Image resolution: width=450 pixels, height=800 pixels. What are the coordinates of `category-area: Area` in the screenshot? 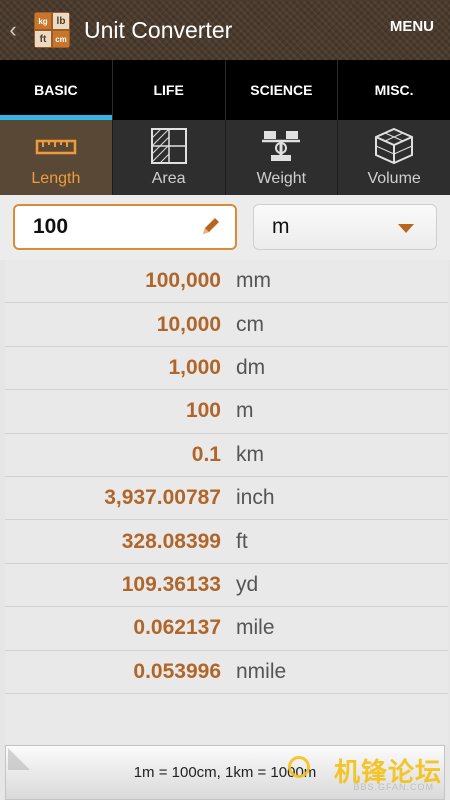 It's located at (169, 157).